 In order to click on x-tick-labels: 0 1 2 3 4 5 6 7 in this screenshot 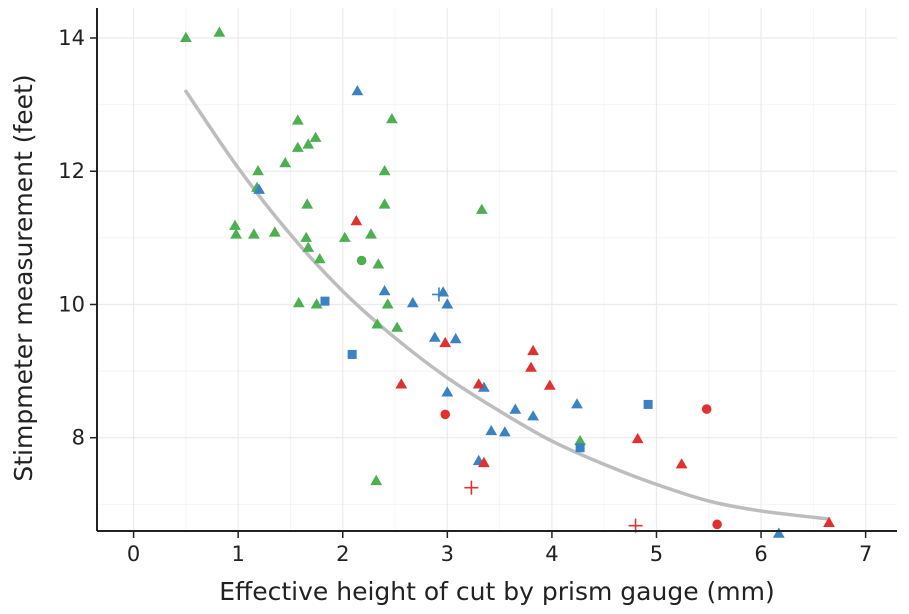, I will do `click(499, 554)`.